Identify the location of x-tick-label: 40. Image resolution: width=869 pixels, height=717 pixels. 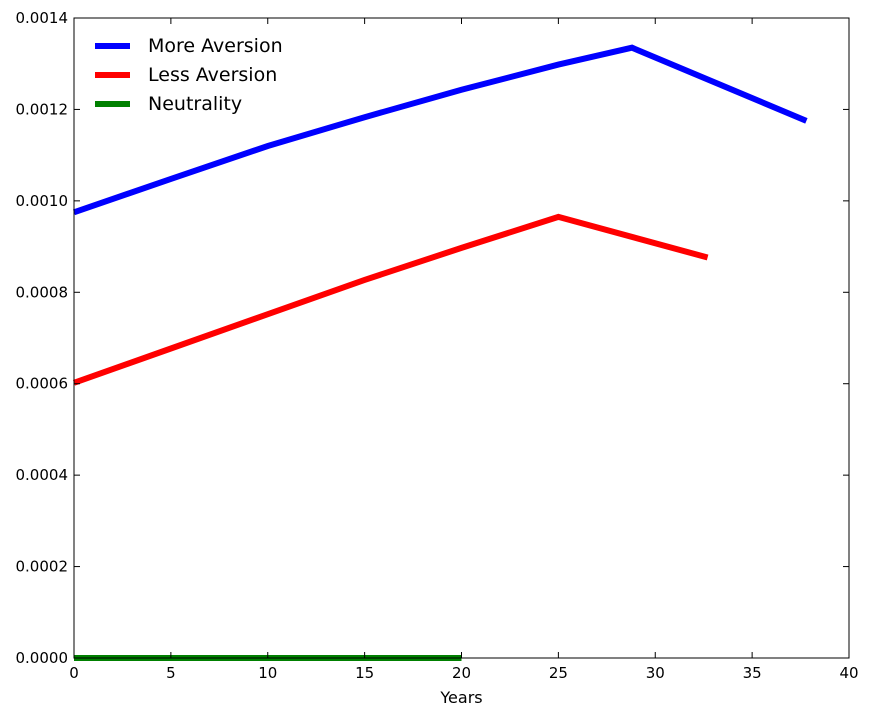
(848, 673).